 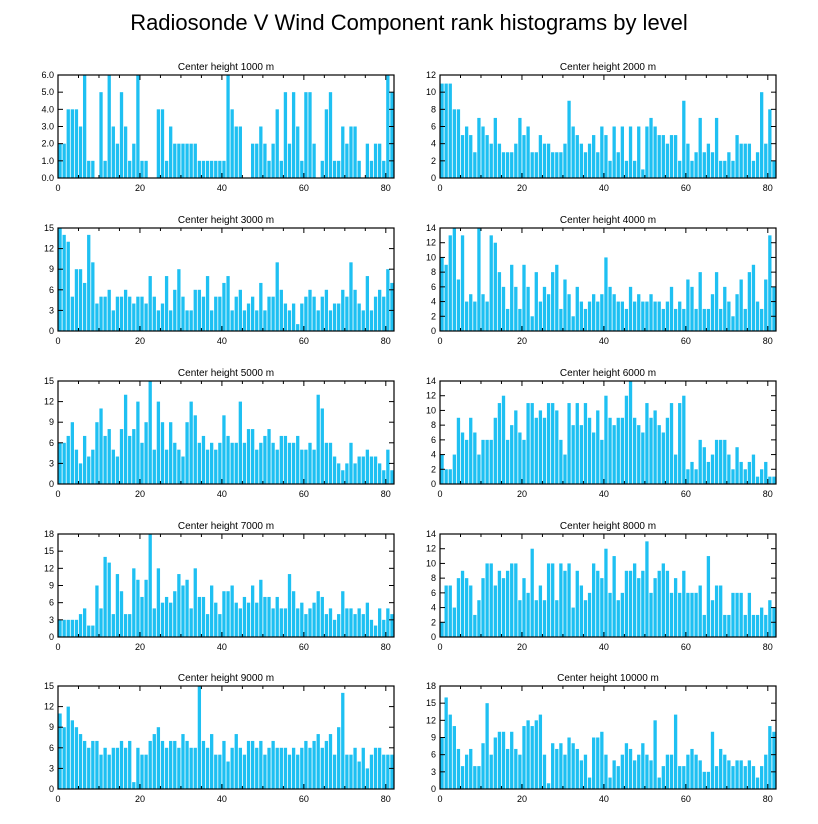 What do you see at coordinates (433, 109) in the screenshot?
I see `y-tick-label: 8` at bounding box center [433, 109].